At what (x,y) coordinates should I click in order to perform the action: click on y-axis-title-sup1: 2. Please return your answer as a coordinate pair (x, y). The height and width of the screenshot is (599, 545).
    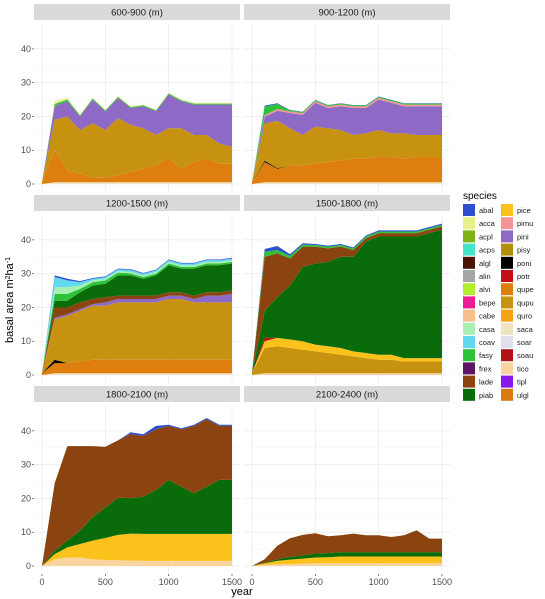
    Looking at the image, I should click on (8, 277).